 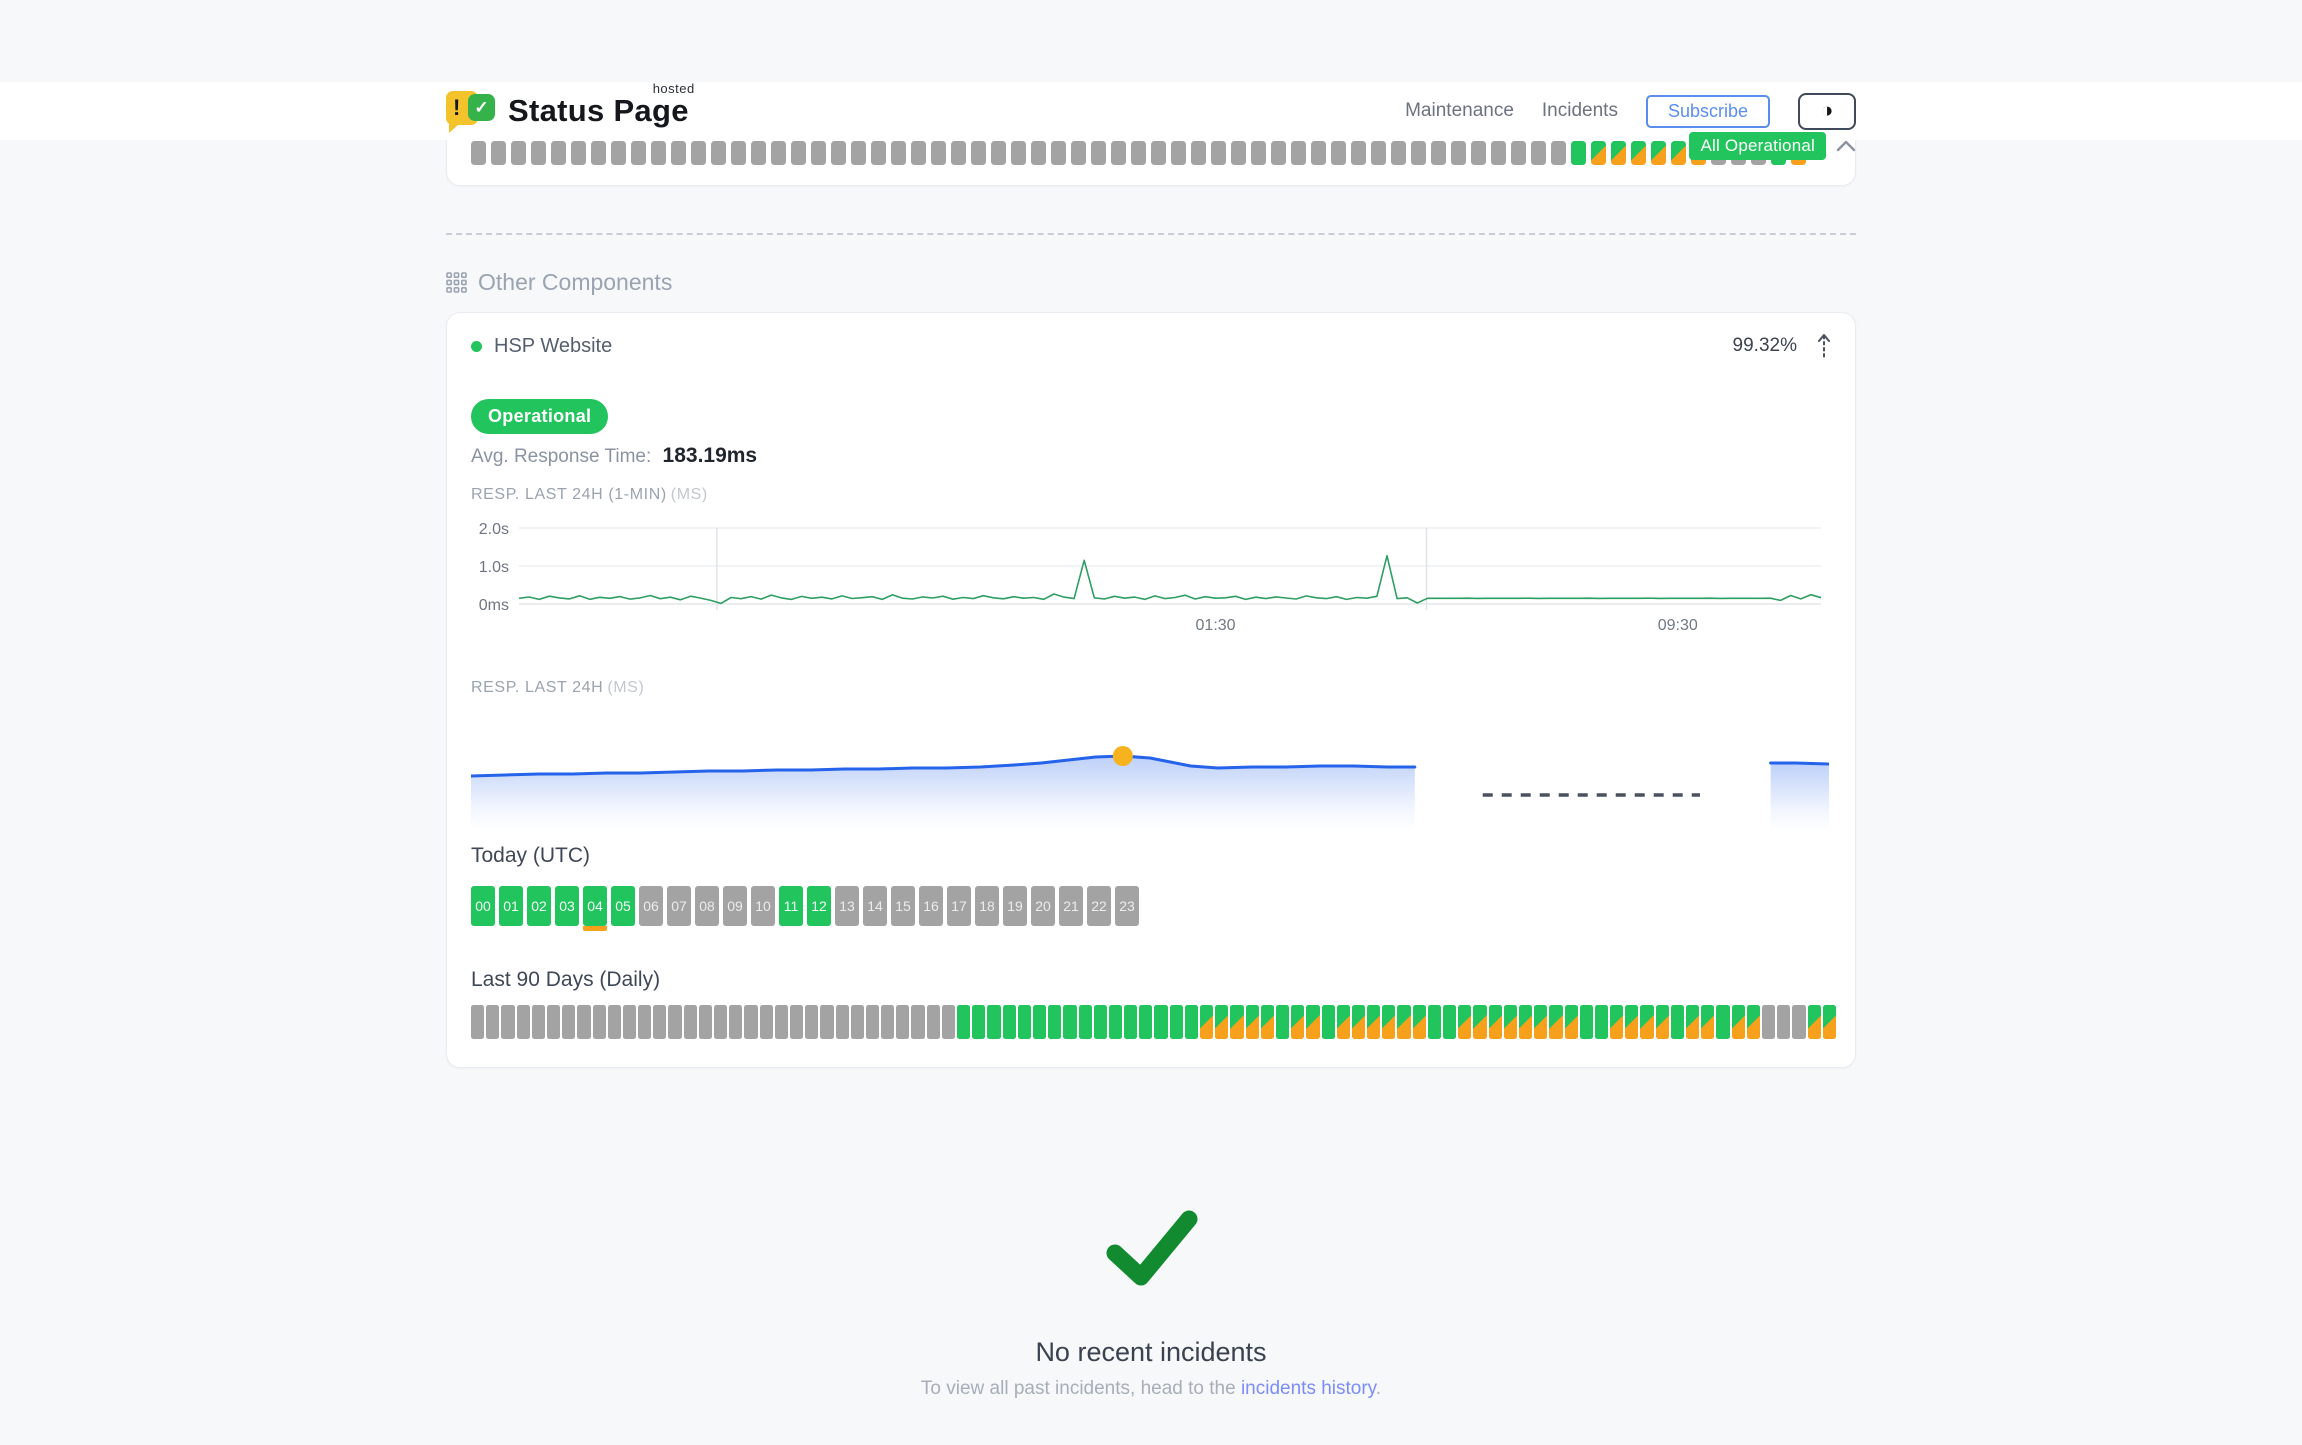 What do you see at coordinates (540, 416) in the screenshot?
I see `operational-pill: Operational` at bounding box center [540, 416].